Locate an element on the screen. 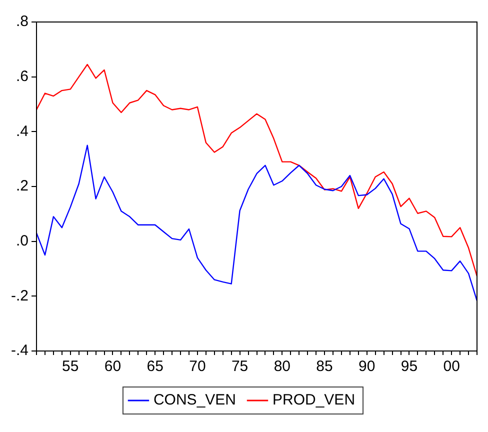 This screenshot has width=488, height=432. x-tick-label: 85 is located at coordinates (324, 367).